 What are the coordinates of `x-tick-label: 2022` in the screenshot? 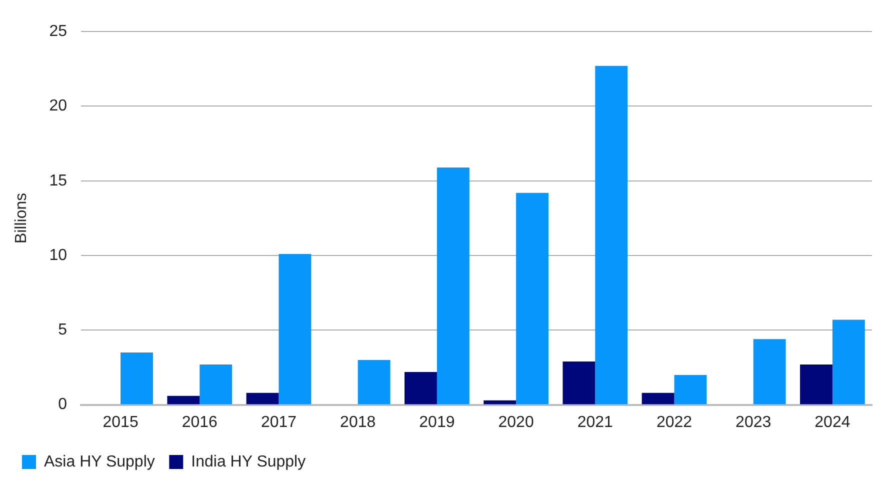 It's located at (674, 422).